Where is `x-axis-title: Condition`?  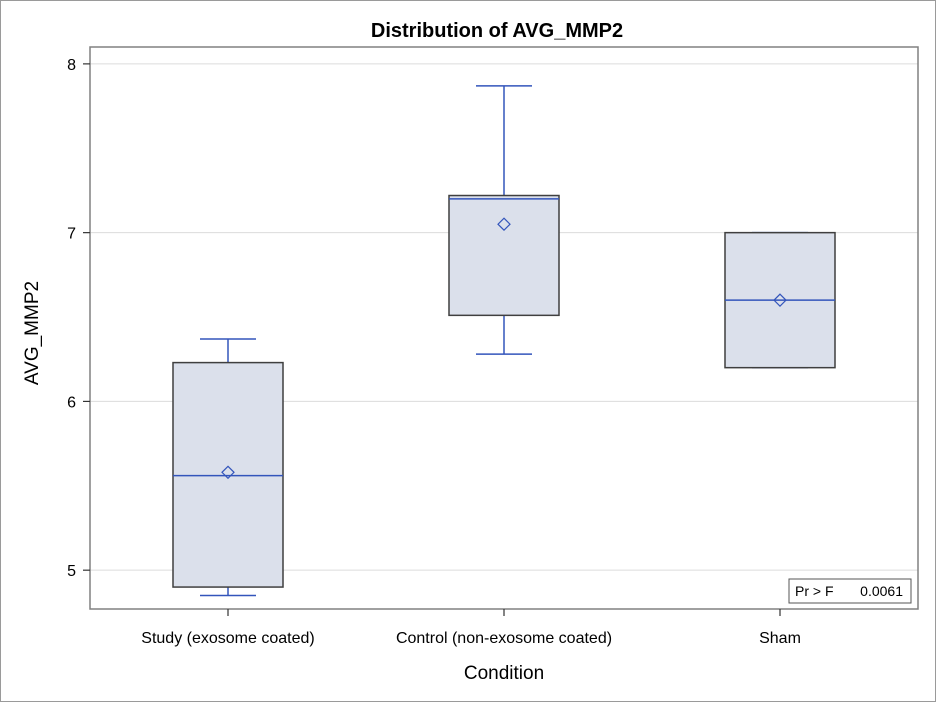
x-axis-title: Condition is located at coordinates (504, 673).